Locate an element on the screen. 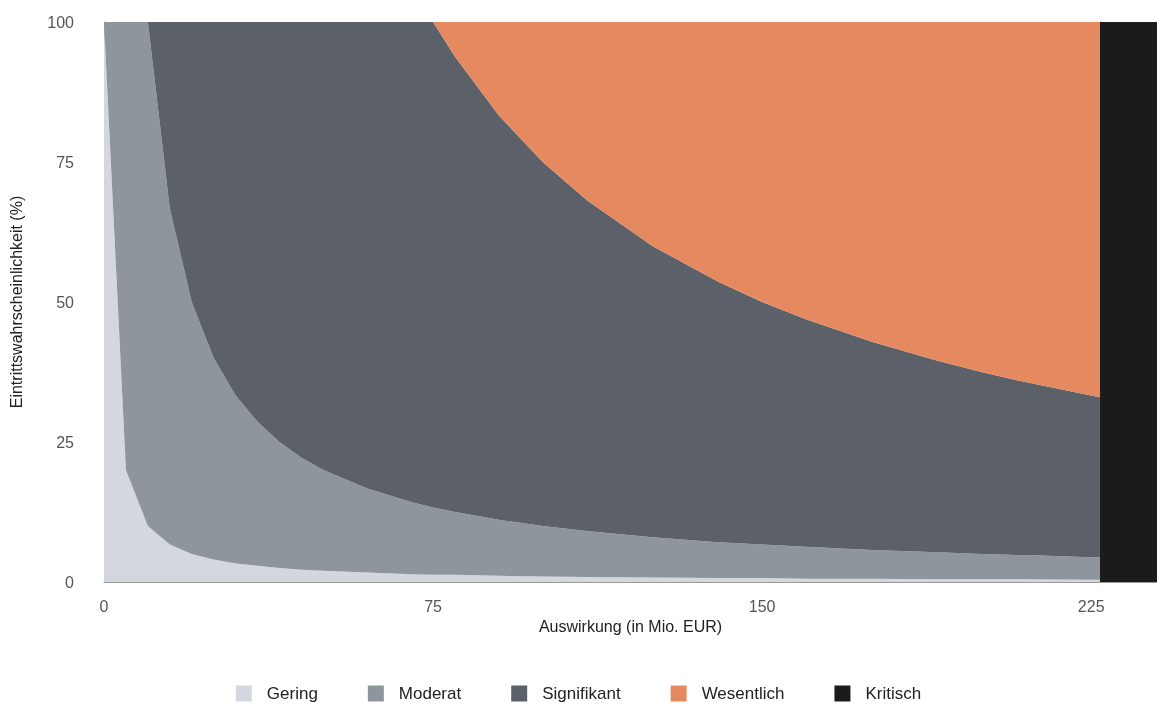  legend-label: Wesentlich is located at coordinates (743, 693).